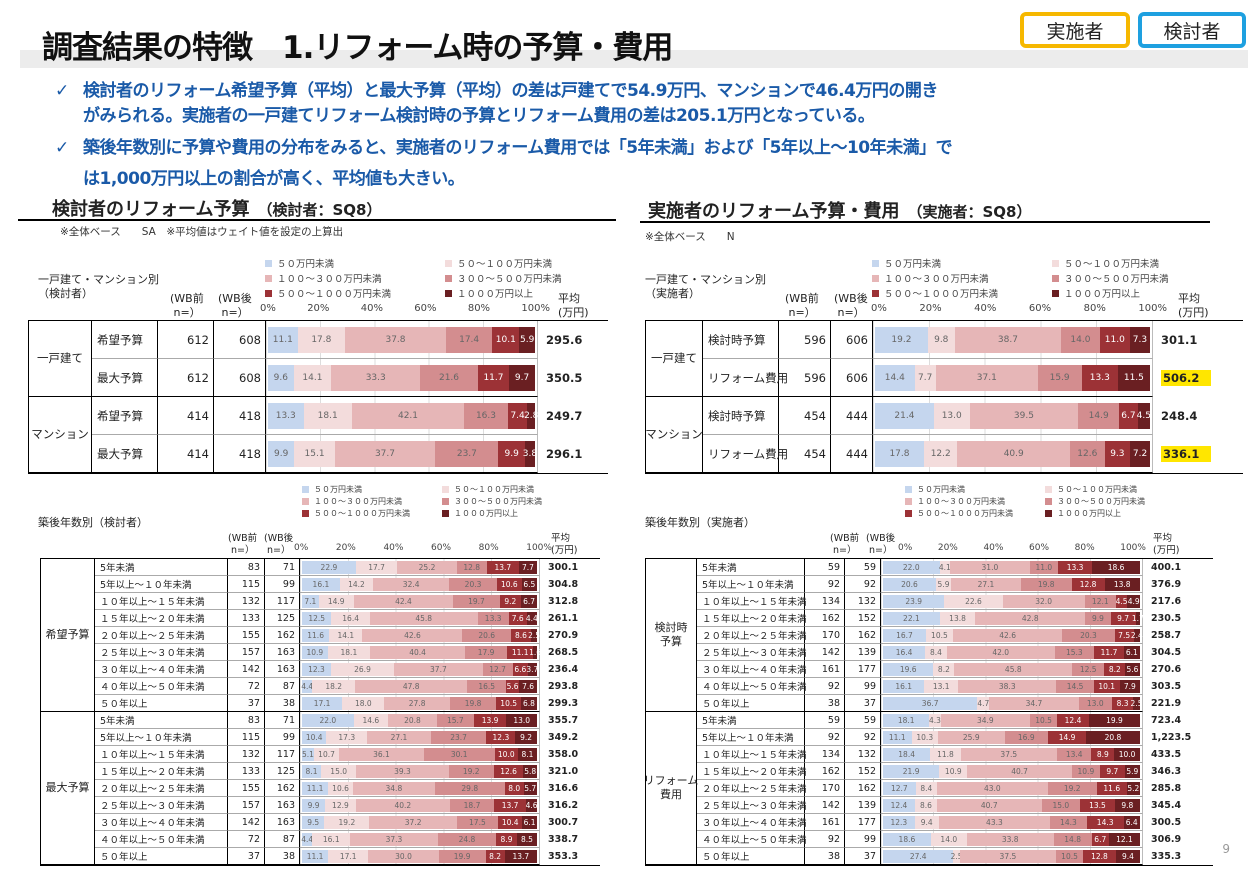 Image resolution: width=1248 pixels, height=877 pixels. Describe the element at coordinates (906, 720) in the screenshot. I see `bar-segment-1: 18.1` at that location.